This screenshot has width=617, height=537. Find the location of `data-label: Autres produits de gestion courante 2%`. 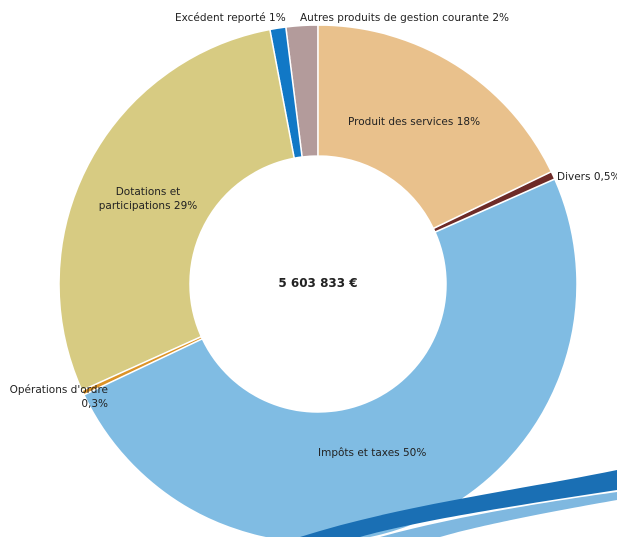

data-label: Autres produits de gestion courante 2% is located at coordinates (420, 18).